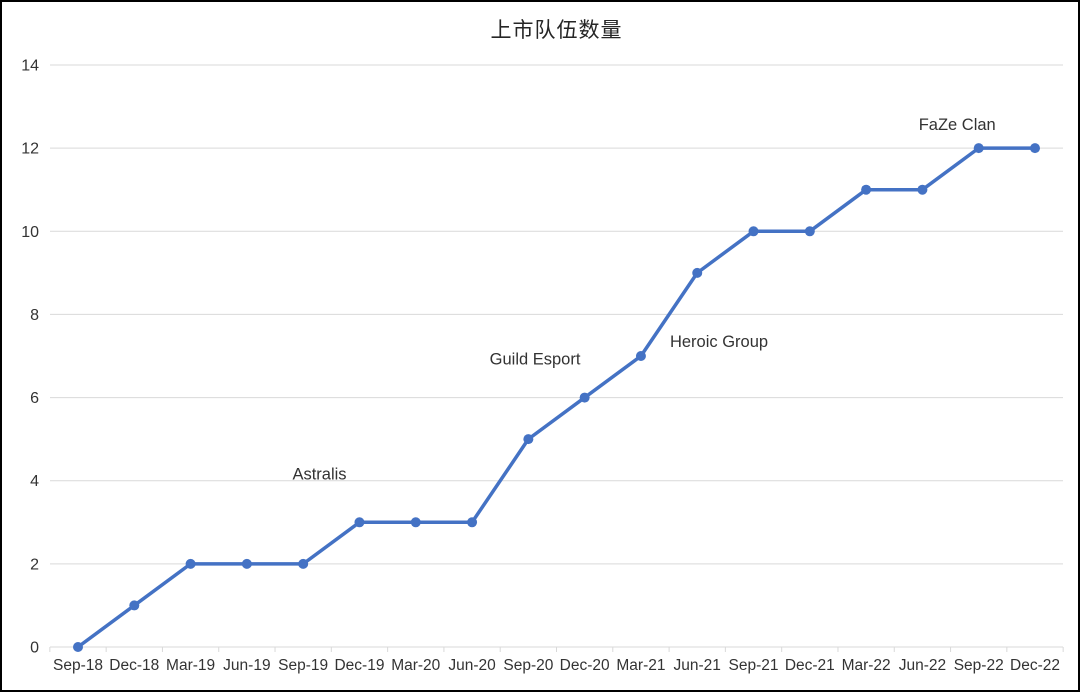  What do you see at coordinates (34, 481) in the screenshot?
I see `y-axis-label: 4` at bounding box center [34, 481].